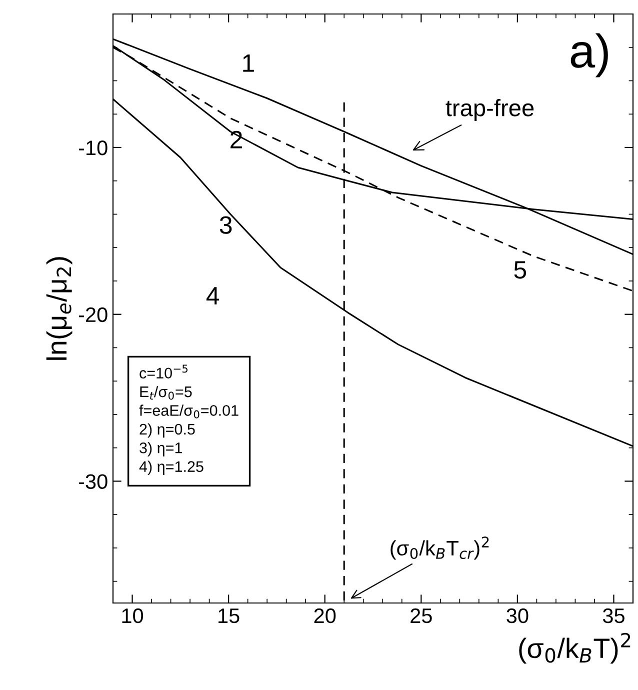 The height and width of the screenshot is (690, 638). Describe the element at coordinates (325, 616) in the screenshot. I see `x-tick-label: 20` at that location.